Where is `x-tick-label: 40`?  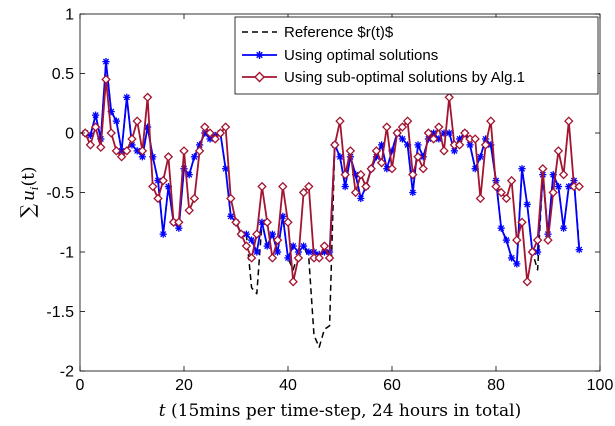
x-tick-label: 40 is located at coordinates (288, 385).